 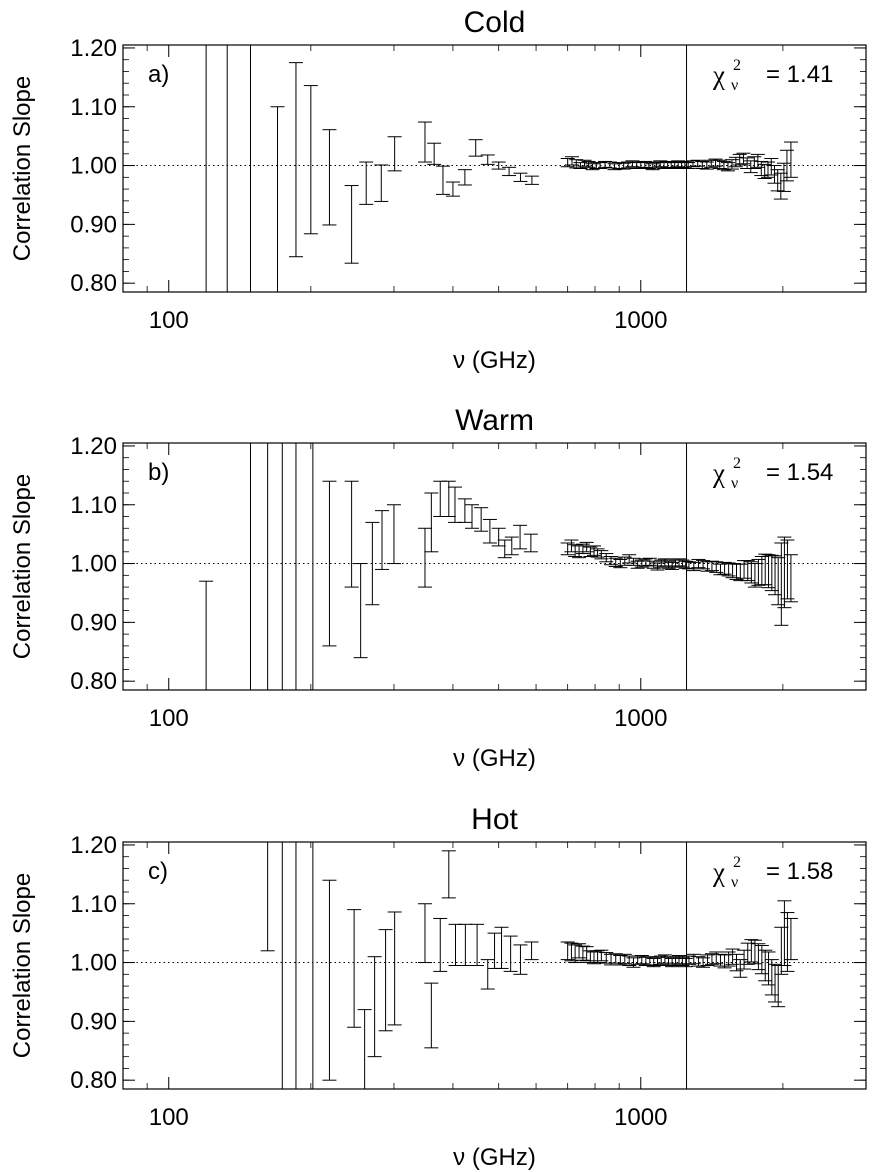 I want to click on y-tick-label: 1.10, so click(x=93, y=505).